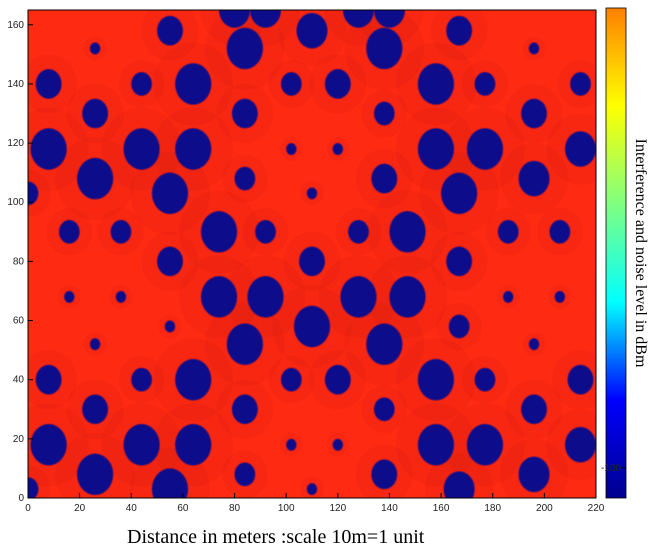 This screenshot has height=555, width=651. What do you see at coordinates (640, 253) in the screenshot?
I see `colorbar-label: Interference and noise level in dBm` at bounding box center [640, 253].